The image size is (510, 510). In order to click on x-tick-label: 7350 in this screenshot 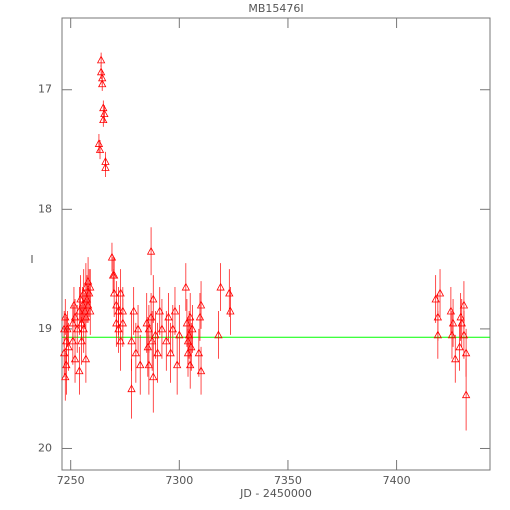, I will do `click(288, 480)`.